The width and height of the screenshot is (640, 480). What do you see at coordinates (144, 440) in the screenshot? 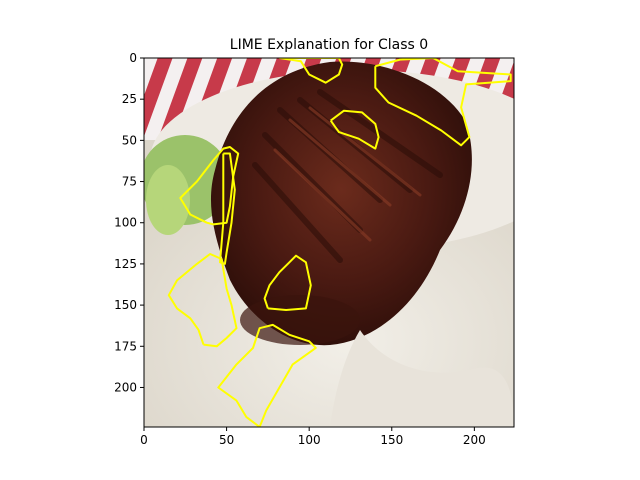
I see `x-tick-label: 0` at bounding box center [144, 440].